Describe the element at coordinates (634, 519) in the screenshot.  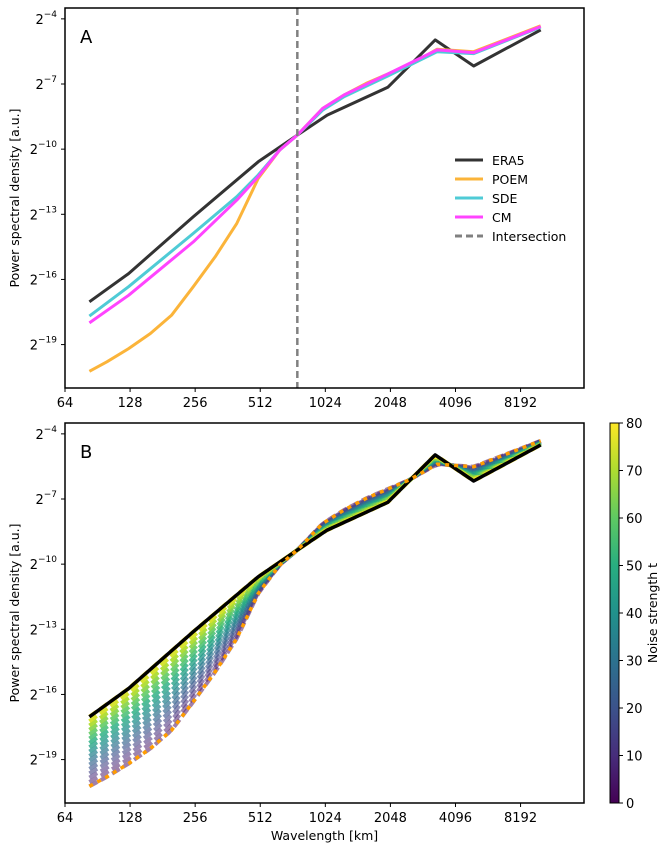
I see `colorbar-tick-label: 60` at that location.